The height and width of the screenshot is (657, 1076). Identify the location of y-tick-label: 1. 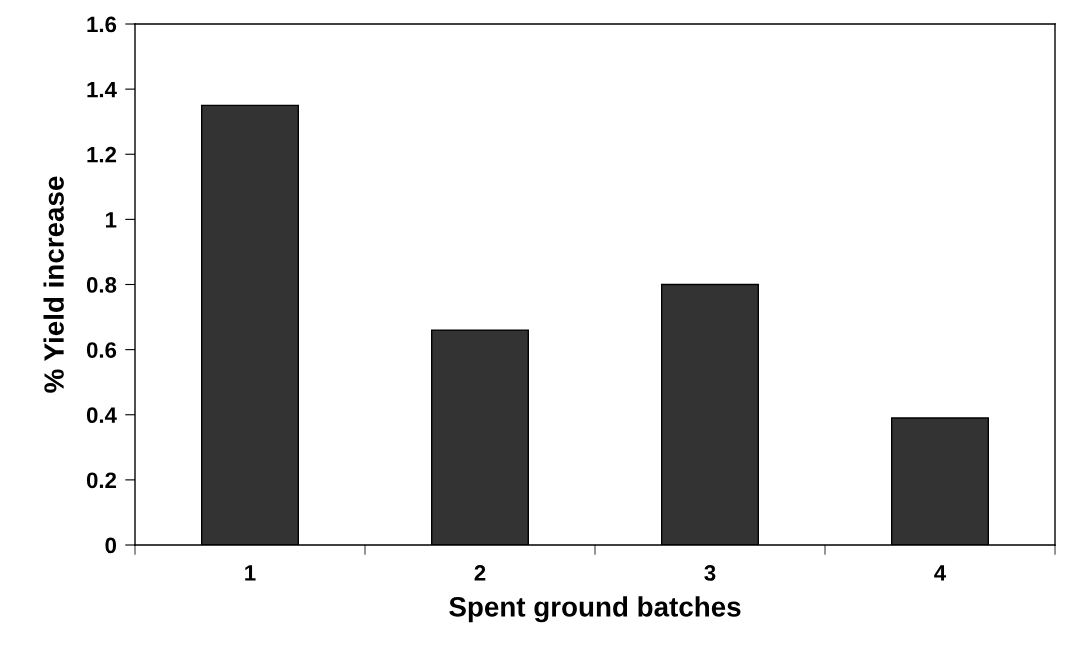
(111, 220).